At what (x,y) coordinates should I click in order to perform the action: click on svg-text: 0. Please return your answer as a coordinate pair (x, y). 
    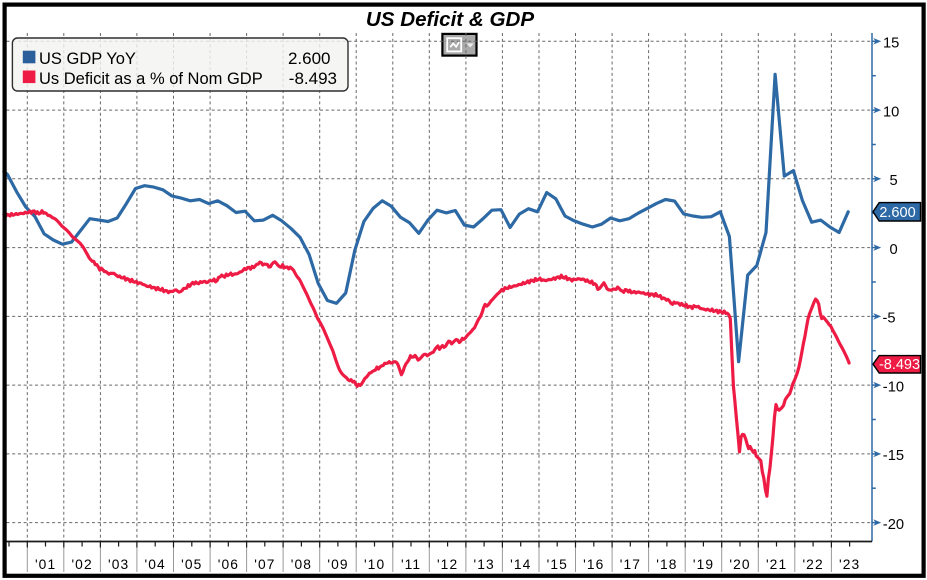
    Looking at the image, I should click on (894, 250).